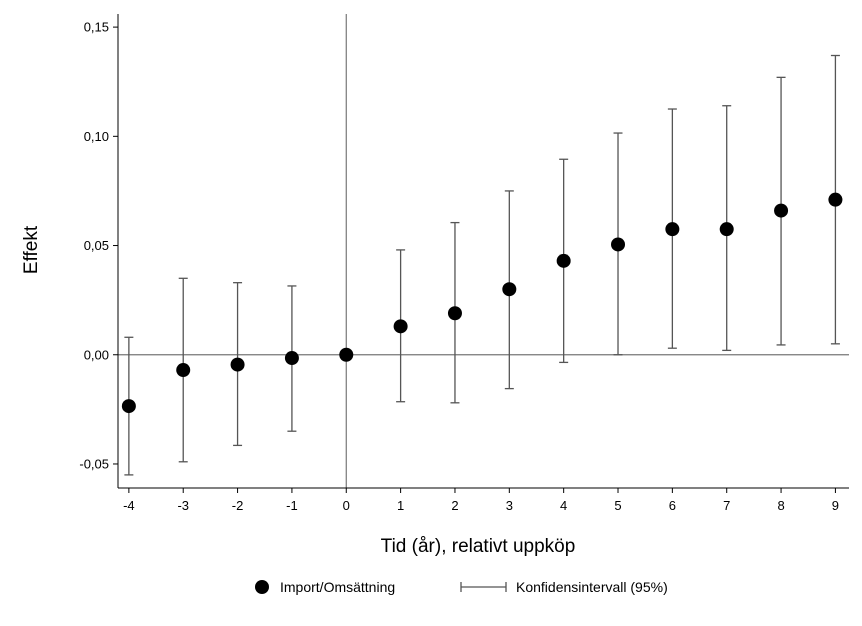  What do you see at coordinates (478, 546) in the screenshot?
I see `x-axis-title: Tid (år), relativt uppköp` at bounding box center [478, 546].